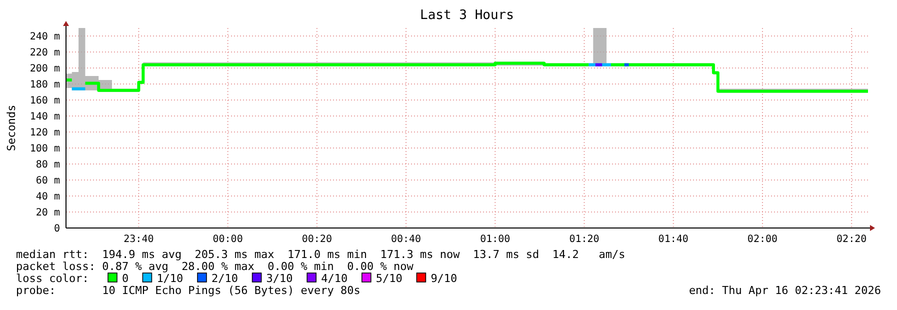 The image size is (897, 310). Describe the element at coordinates (188, 290) in the screenshot. I see `text: probe: 10 ICMP Echo Pings (56 Bytes) every 80s` at that location.